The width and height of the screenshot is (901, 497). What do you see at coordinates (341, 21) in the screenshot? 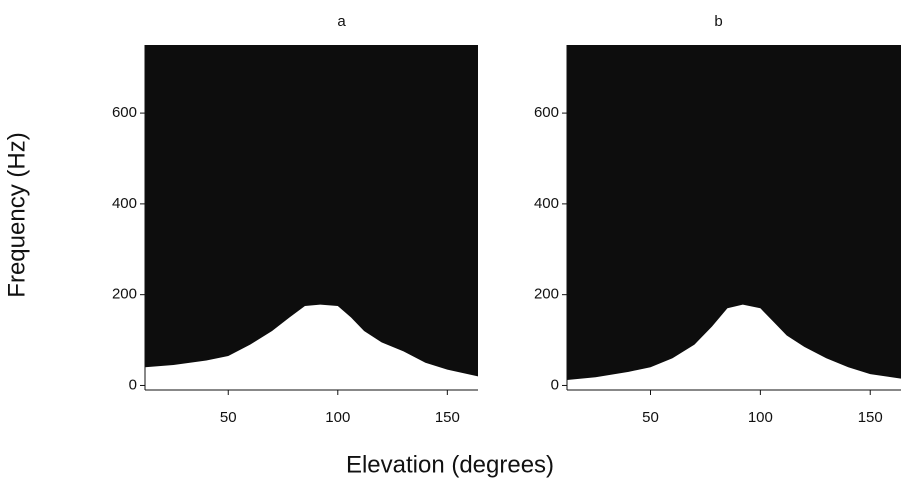
I see `panel-title: a` at bounding box center [341, 21].